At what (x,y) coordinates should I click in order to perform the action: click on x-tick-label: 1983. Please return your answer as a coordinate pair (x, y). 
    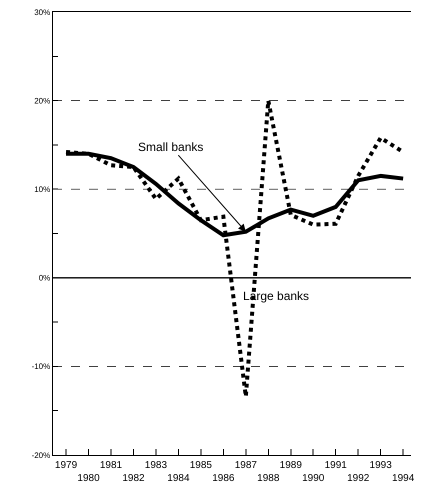
    Looking at the image, I should click on (156, 466).